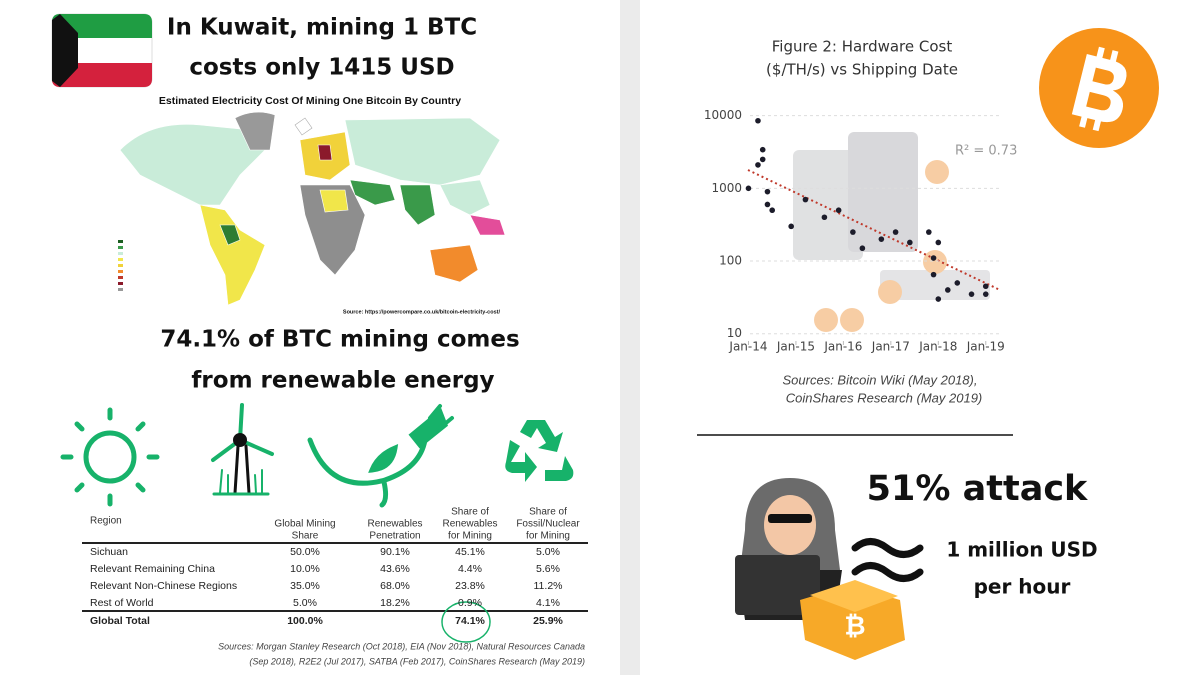 This screenshot has height=675, width=1200. Describe the element at coordinates (395, 603) in the screenshot. I see `table-cell: 18.2%` at that location.